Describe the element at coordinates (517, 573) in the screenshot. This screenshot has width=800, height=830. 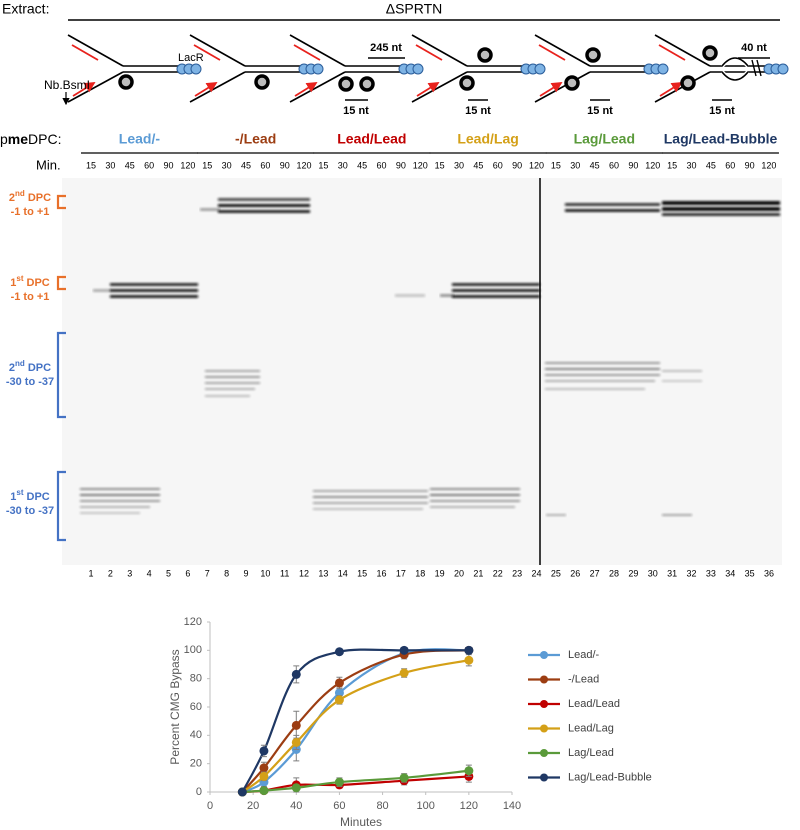
I see `lane-number: 23` at that location.